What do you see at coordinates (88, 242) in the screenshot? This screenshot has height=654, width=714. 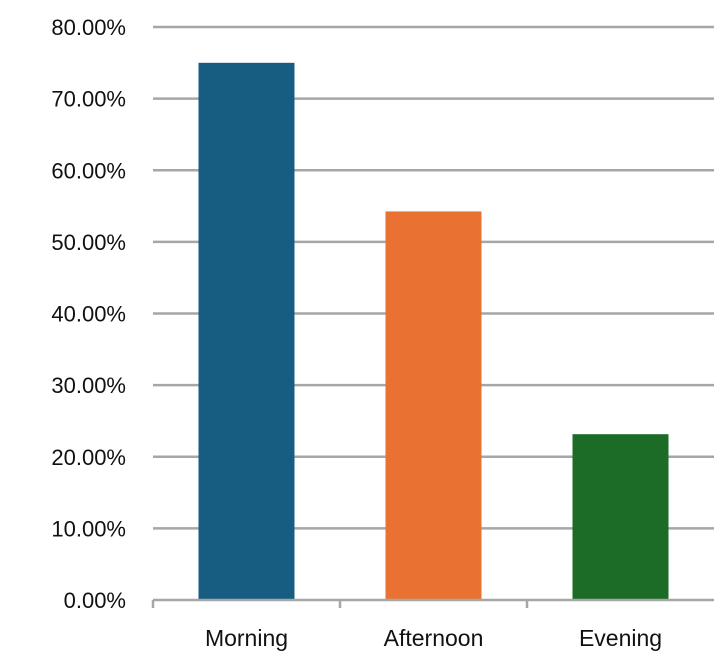 I see `y-tick-label: 50.00%` at bounding box center [88, 242].